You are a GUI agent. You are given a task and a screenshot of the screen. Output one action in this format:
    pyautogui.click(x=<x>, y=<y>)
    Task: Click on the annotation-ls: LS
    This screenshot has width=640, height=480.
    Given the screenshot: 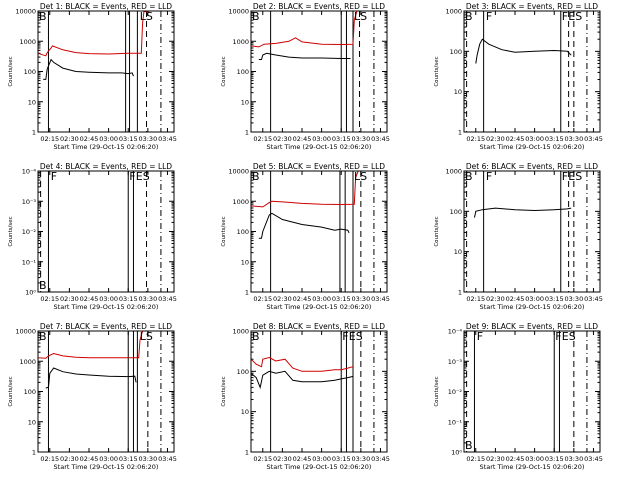 What is the action you would take?
    pyautogui.click(x=360, y=16)
    